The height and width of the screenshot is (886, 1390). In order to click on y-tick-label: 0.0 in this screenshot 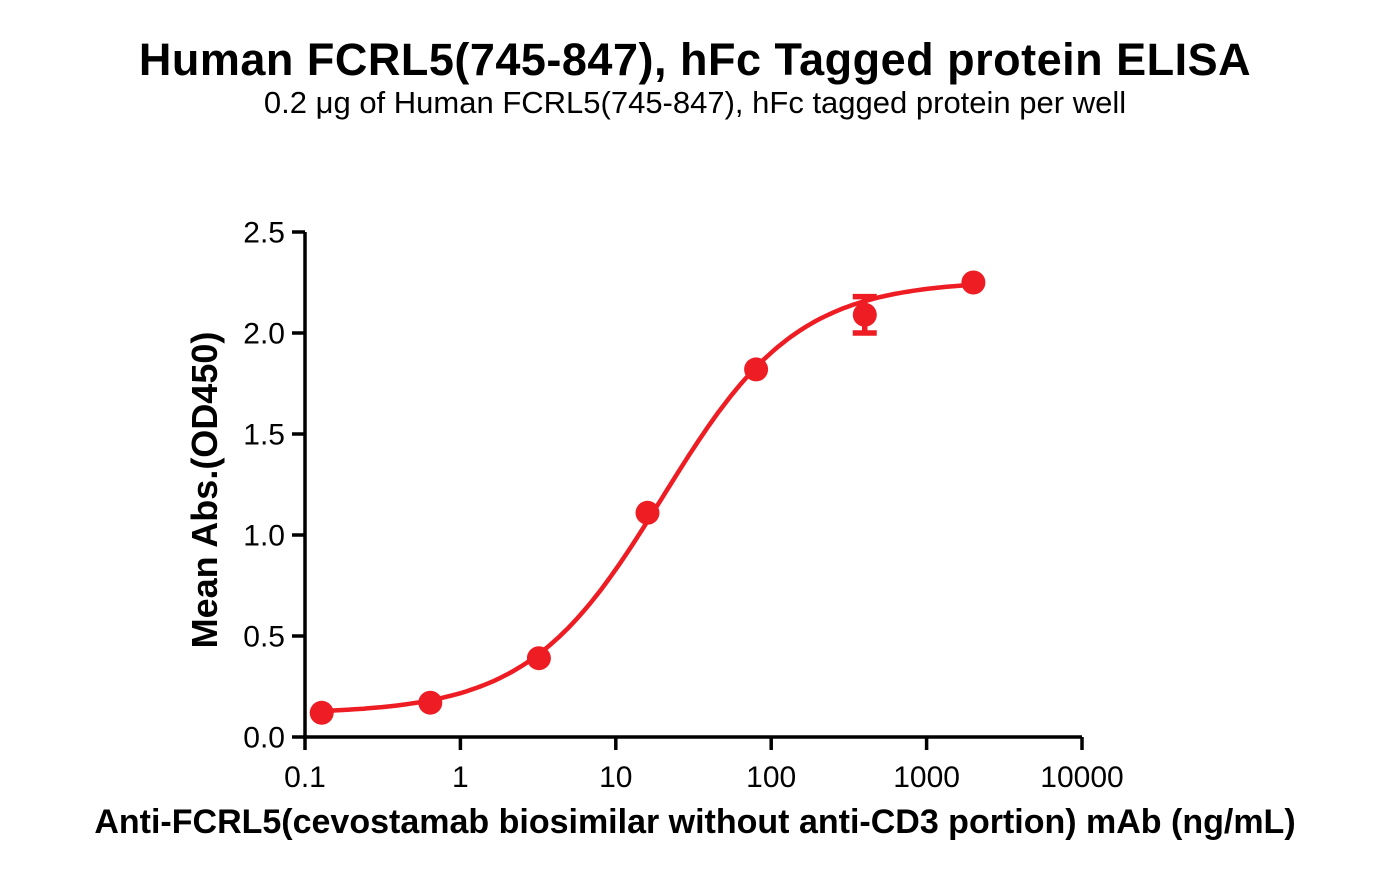, I will do `click(264, 738)`.